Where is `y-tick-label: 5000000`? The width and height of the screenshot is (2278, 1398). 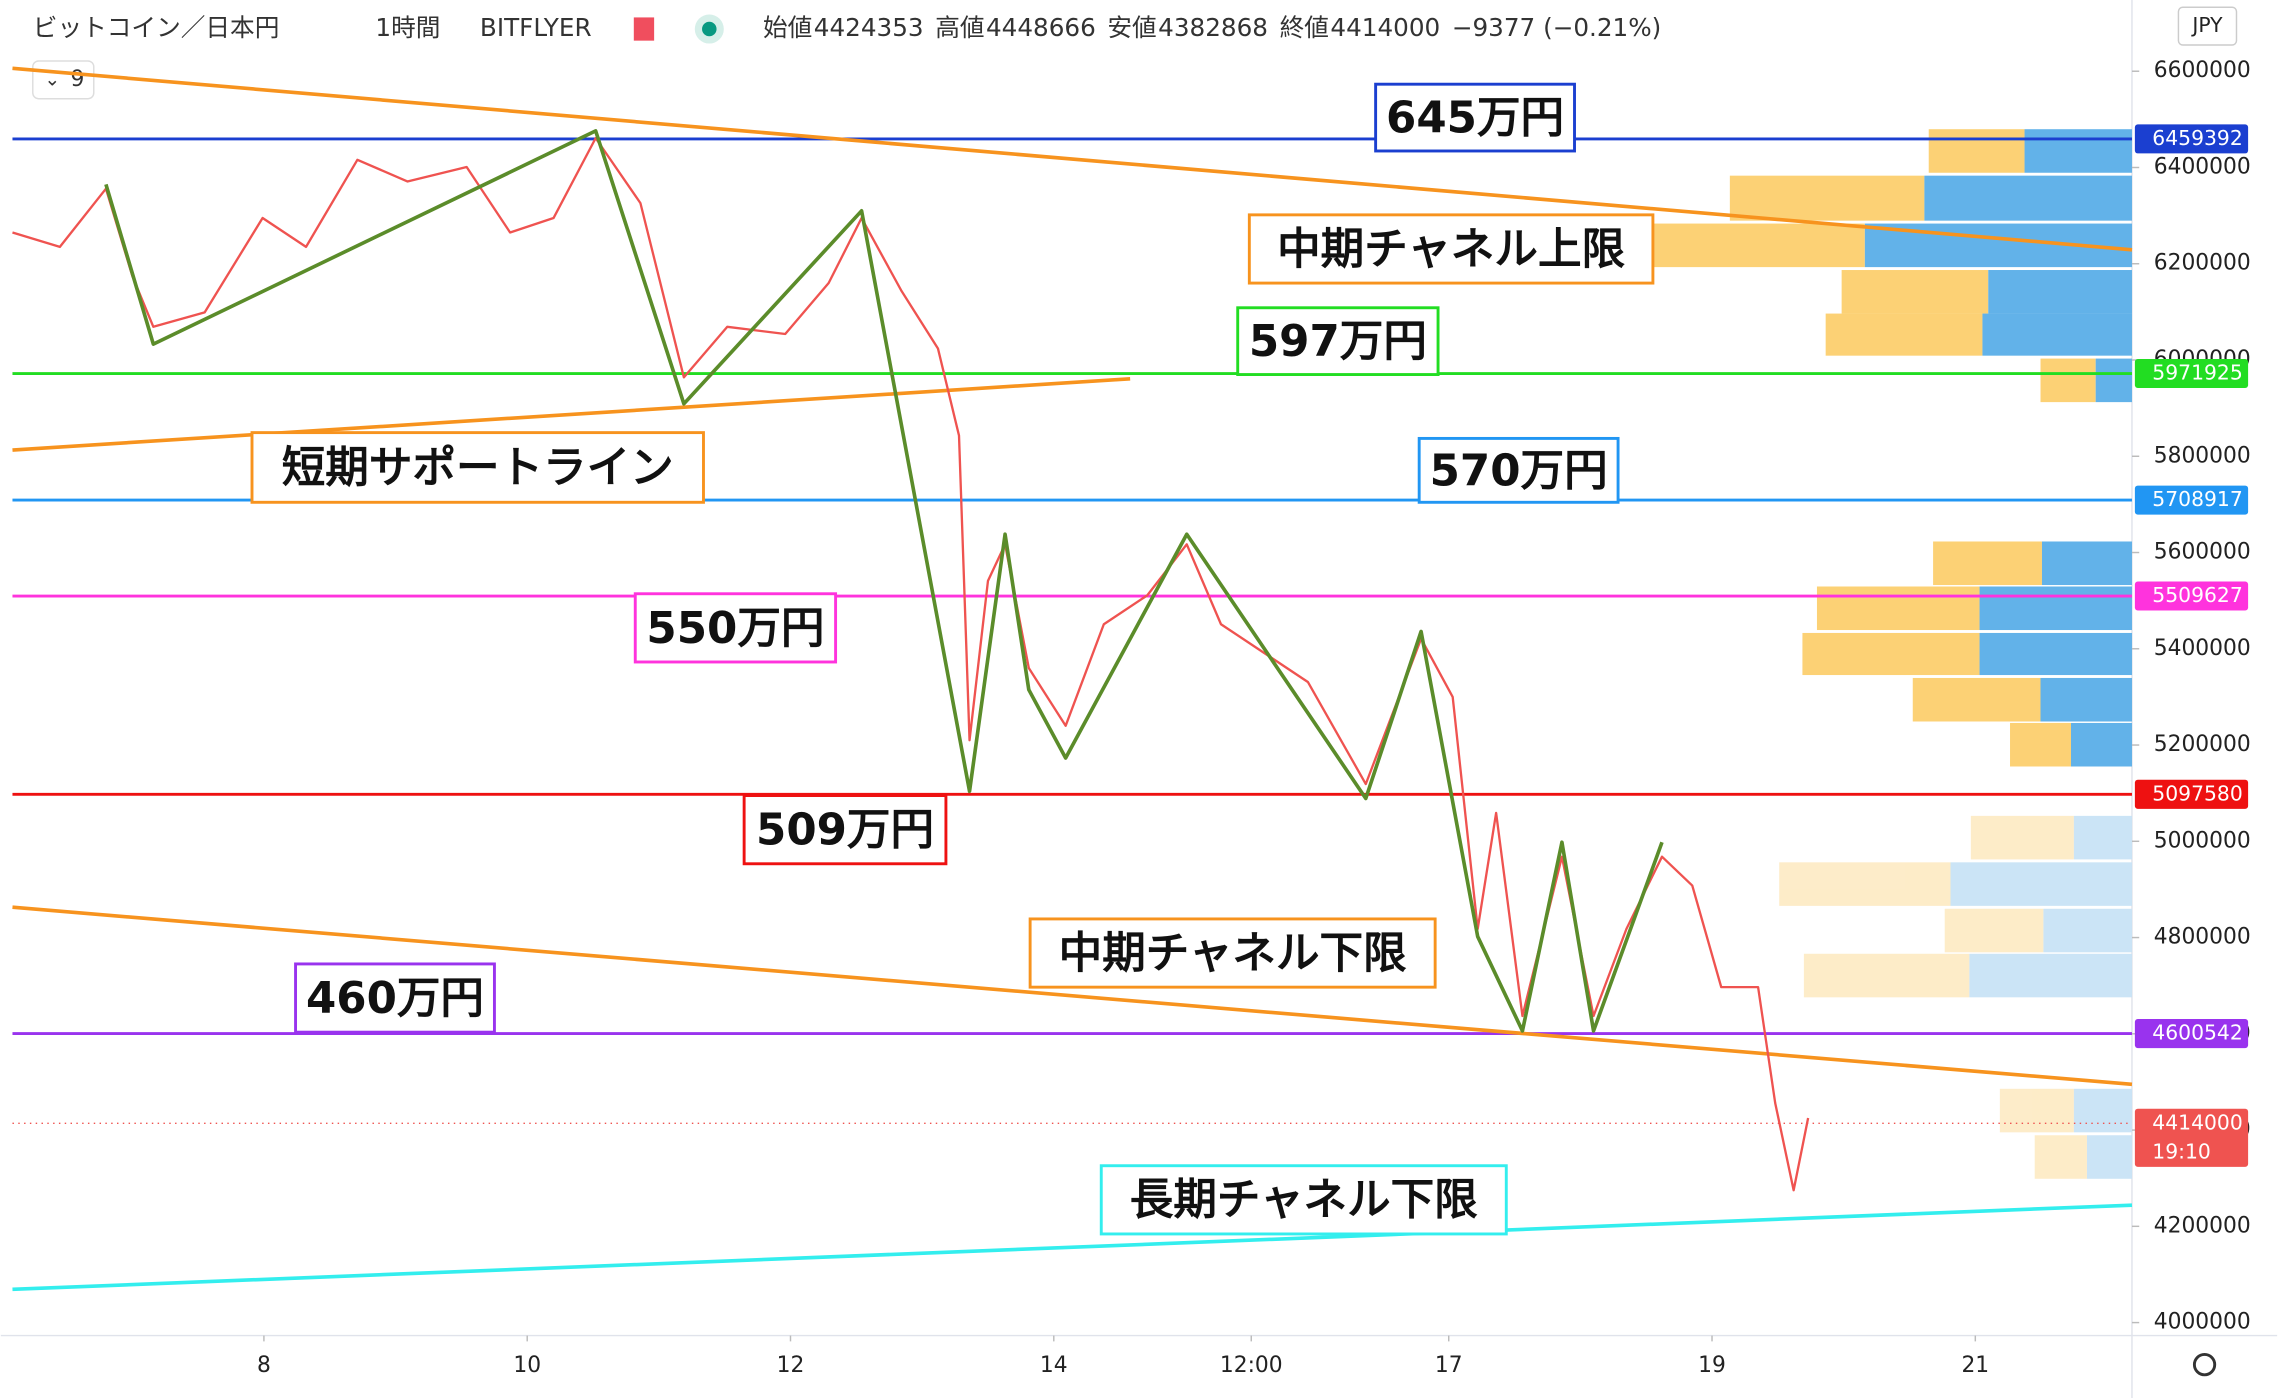
y-tick-label: 5000000 is located at coordinates (2202, 840).